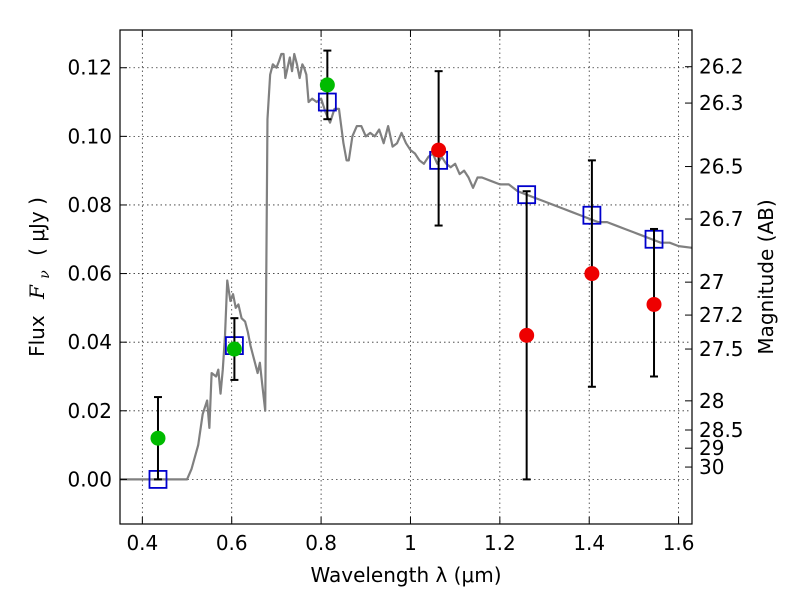 The height and width of the screenshot is (600, 800). I want to click on right-tick-label: 28, so click(711, 401).